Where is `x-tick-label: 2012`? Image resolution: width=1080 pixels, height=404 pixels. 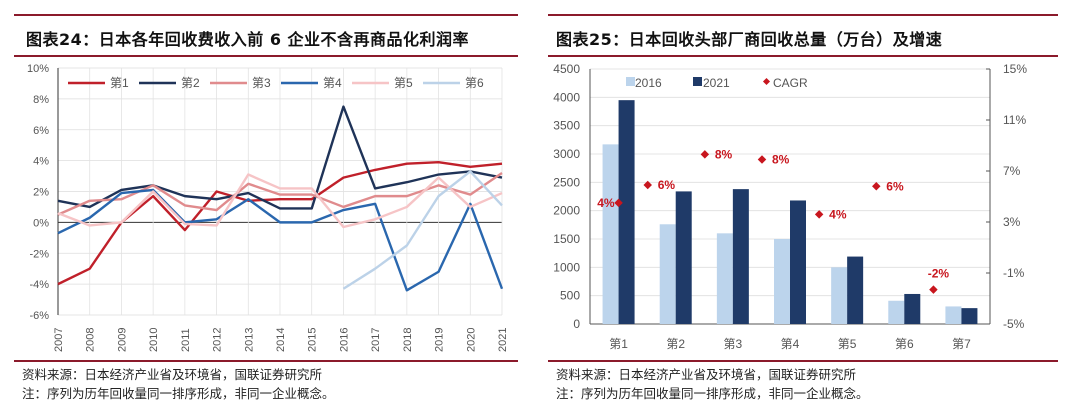
x-tick-label: 2012 is located at coordinates (218, 340).